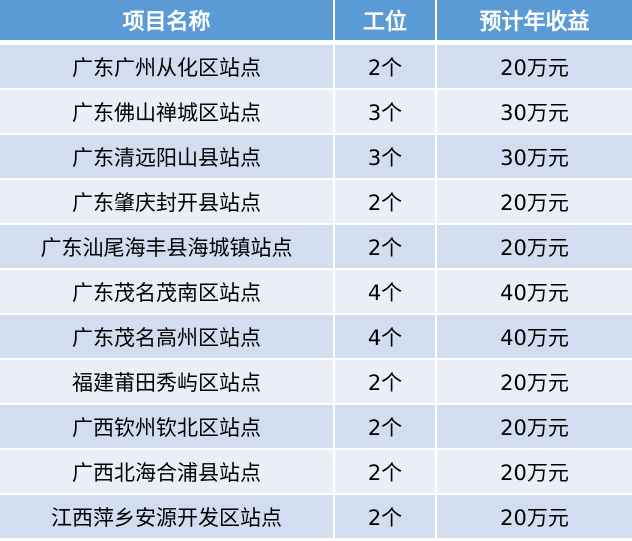  What do you see at coordinates (167, 22) in the screenshot?
I see `header-project-name: 项目名称` at bounding box center [167, 22].